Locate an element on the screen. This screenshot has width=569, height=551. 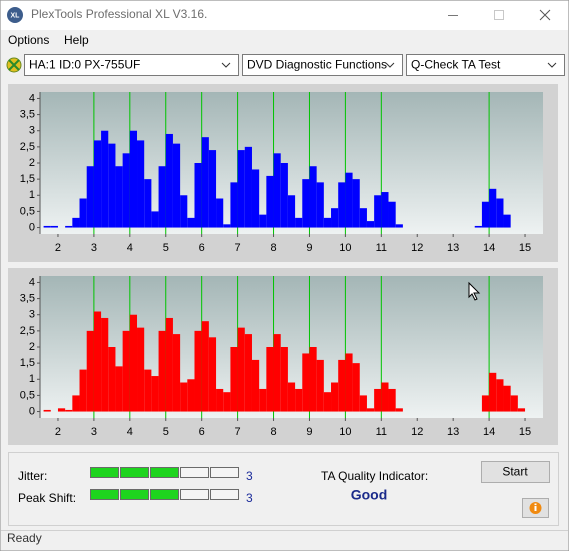
menu-item: Help is located at coordinates (76, 40).